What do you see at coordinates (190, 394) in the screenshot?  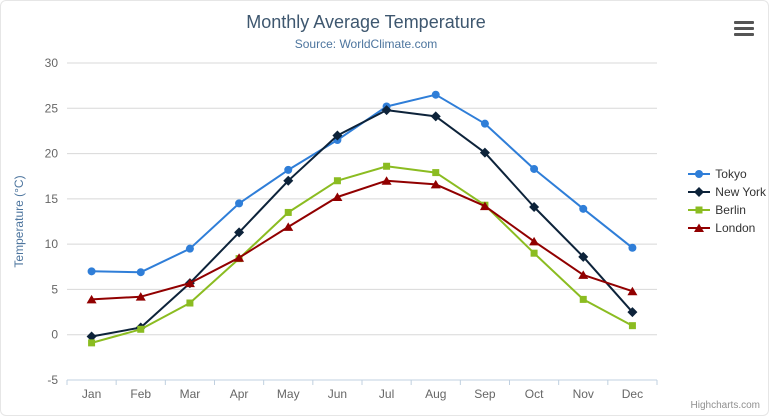 I see `x-axis-label: Mar` at bounding box center [190, 394].